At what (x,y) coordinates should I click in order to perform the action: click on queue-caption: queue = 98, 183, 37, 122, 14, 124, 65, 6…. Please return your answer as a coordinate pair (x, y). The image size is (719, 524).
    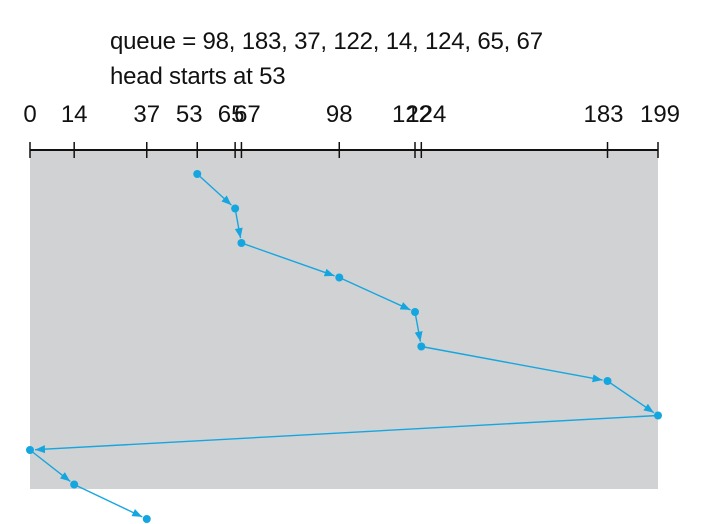
    Looking at the image, I should click on (326, 41).